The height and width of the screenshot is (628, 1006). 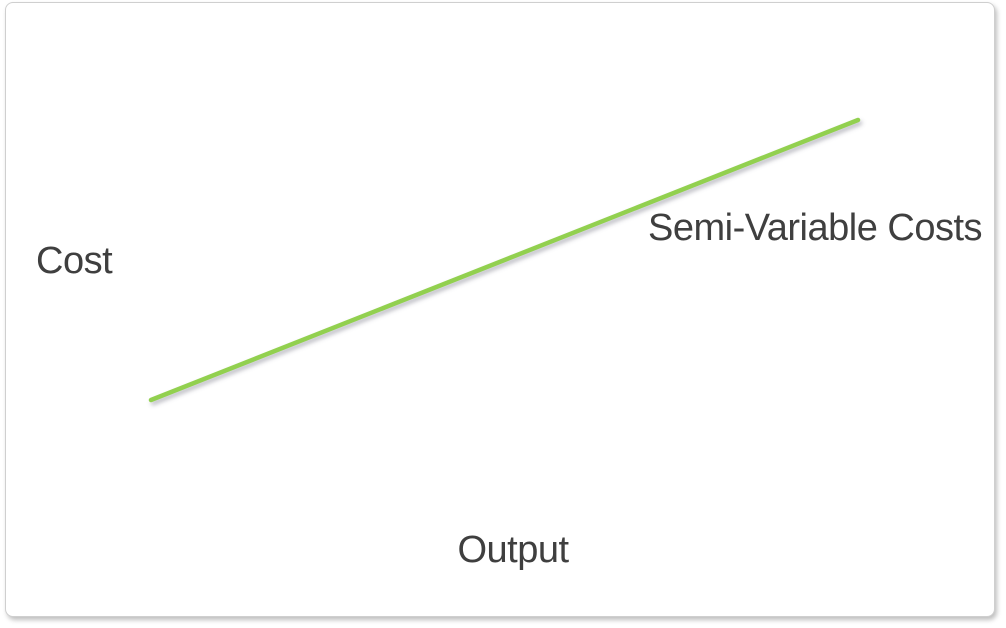 I want to click on line-annotation-label: Semi-Variable Costs, so click(x=815, y=228).